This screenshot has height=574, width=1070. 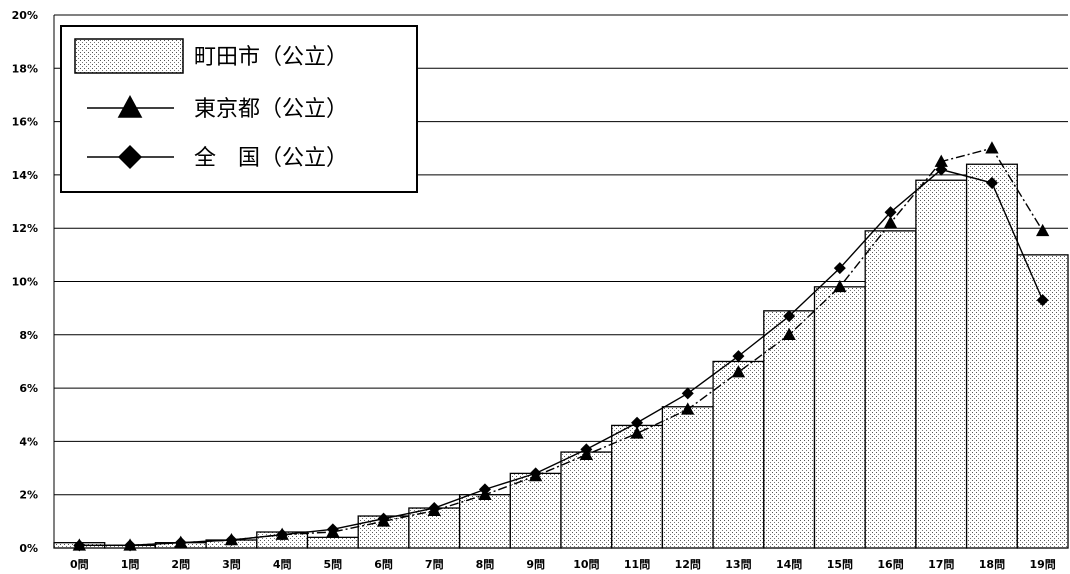 I want to click on legend-bar-swatch, so click(x=129, y=56).